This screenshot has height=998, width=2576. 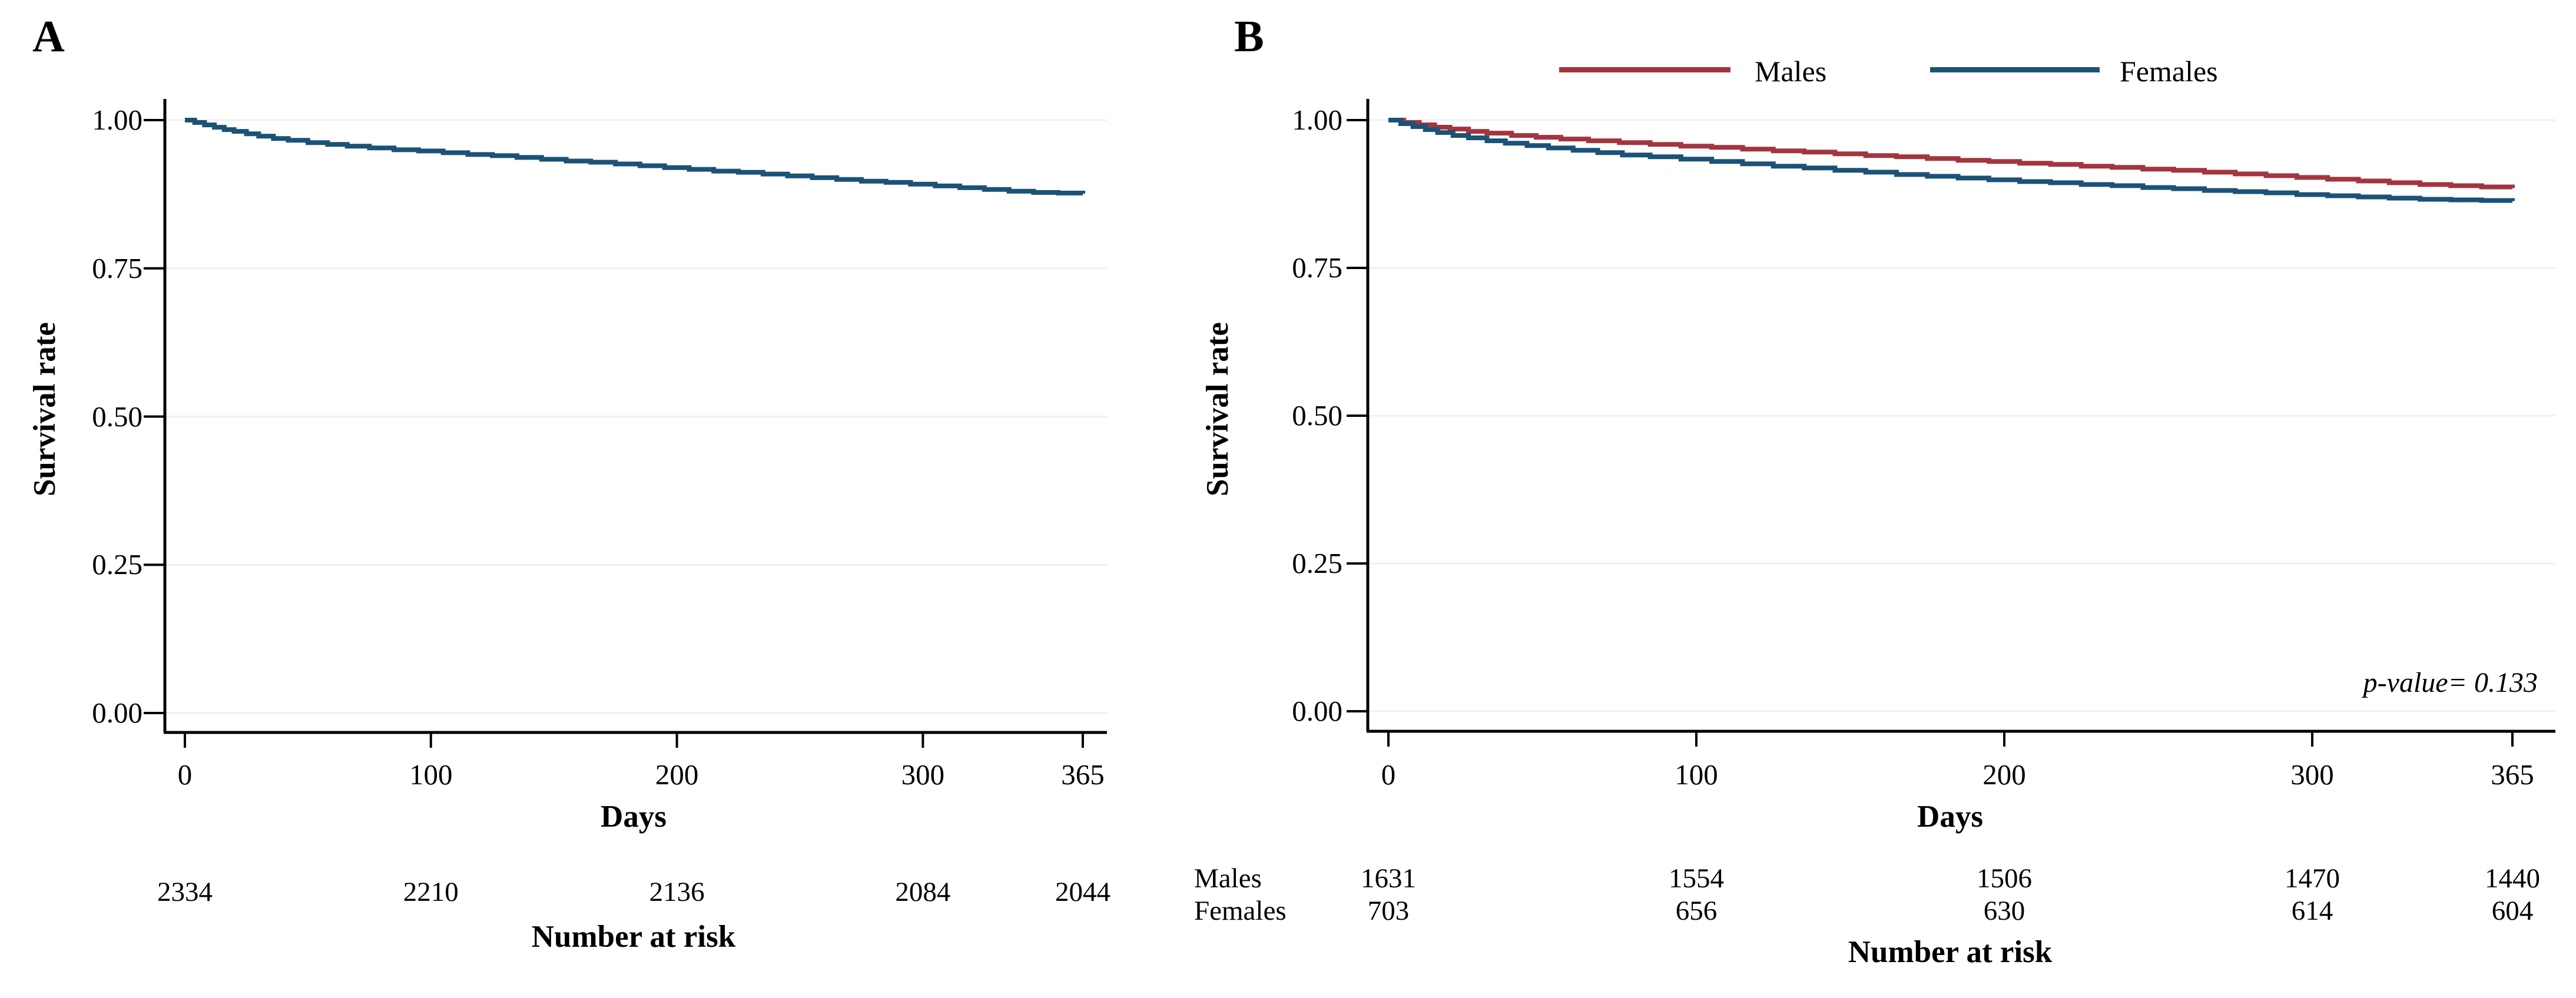 I want to click on panel-a-x-tick-label: 0, so click(x=185, y=775).